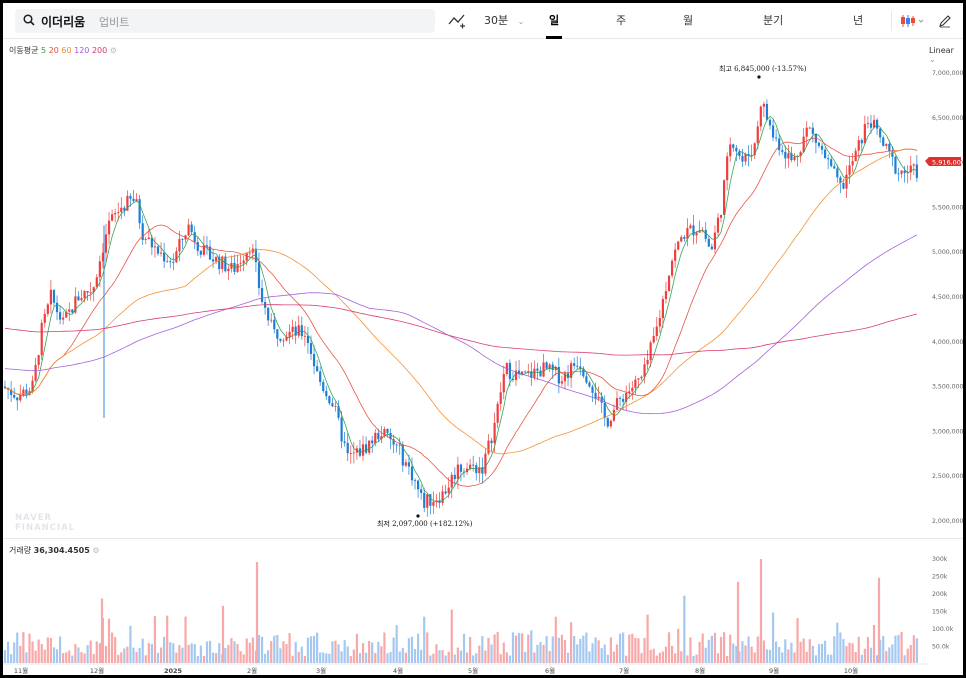  I want to click on chevron-down-icon: ⌄, so click(521, 21).